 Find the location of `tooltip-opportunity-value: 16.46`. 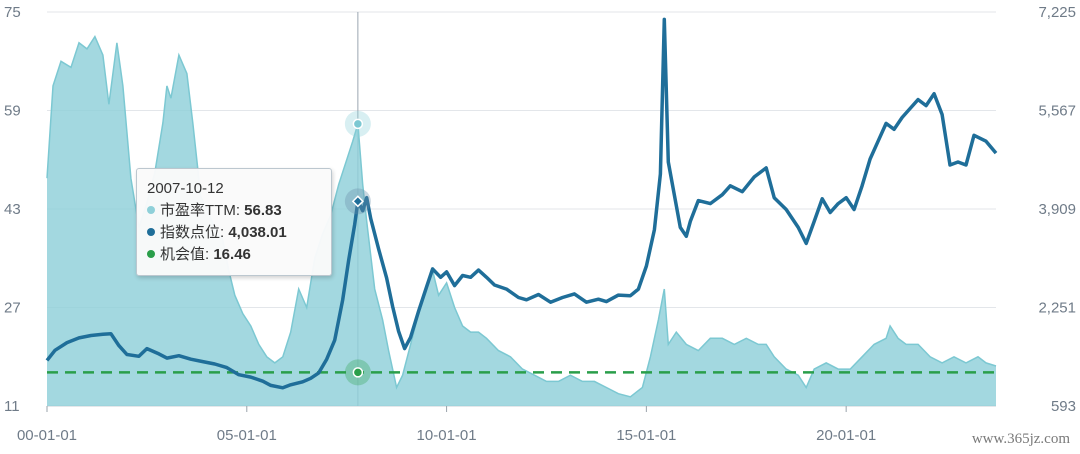

tooltip-opportunity-value: 16.46 is located at coordinates (232, 254).